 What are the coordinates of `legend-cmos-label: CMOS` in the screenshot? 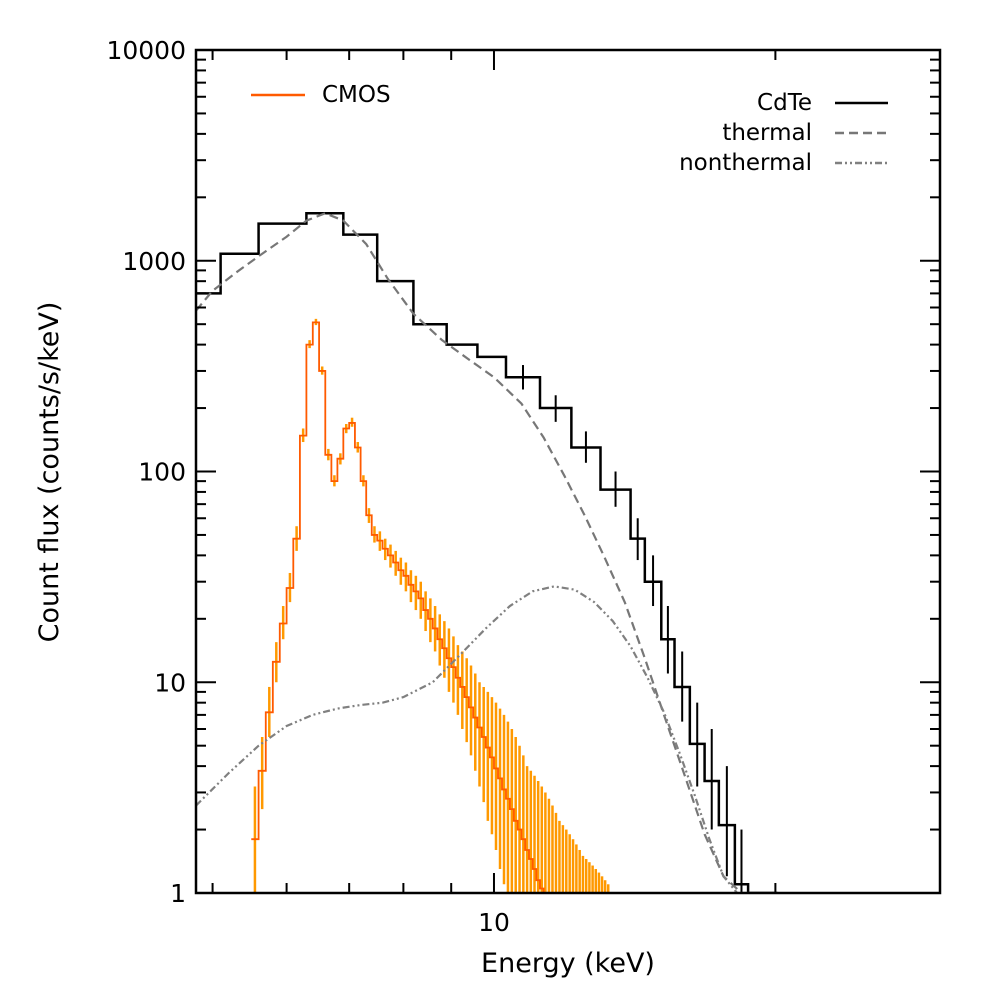 It's located at (356, 95).